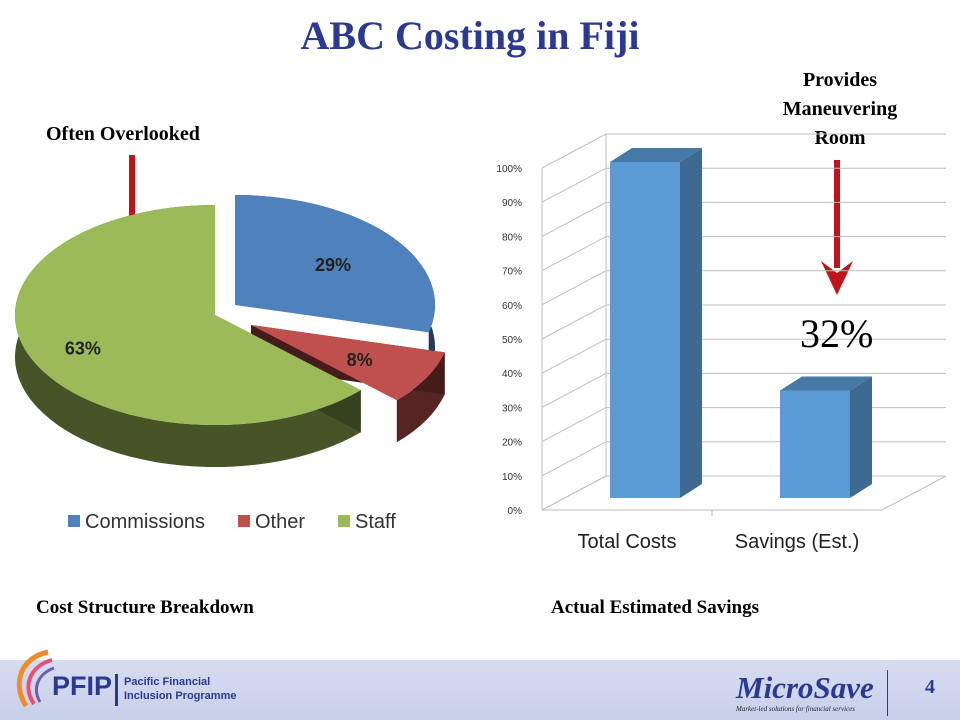 This screenshot has width=960, height=720. I want to click on microsave-logo-text: MicroSave, so click(805, 687).